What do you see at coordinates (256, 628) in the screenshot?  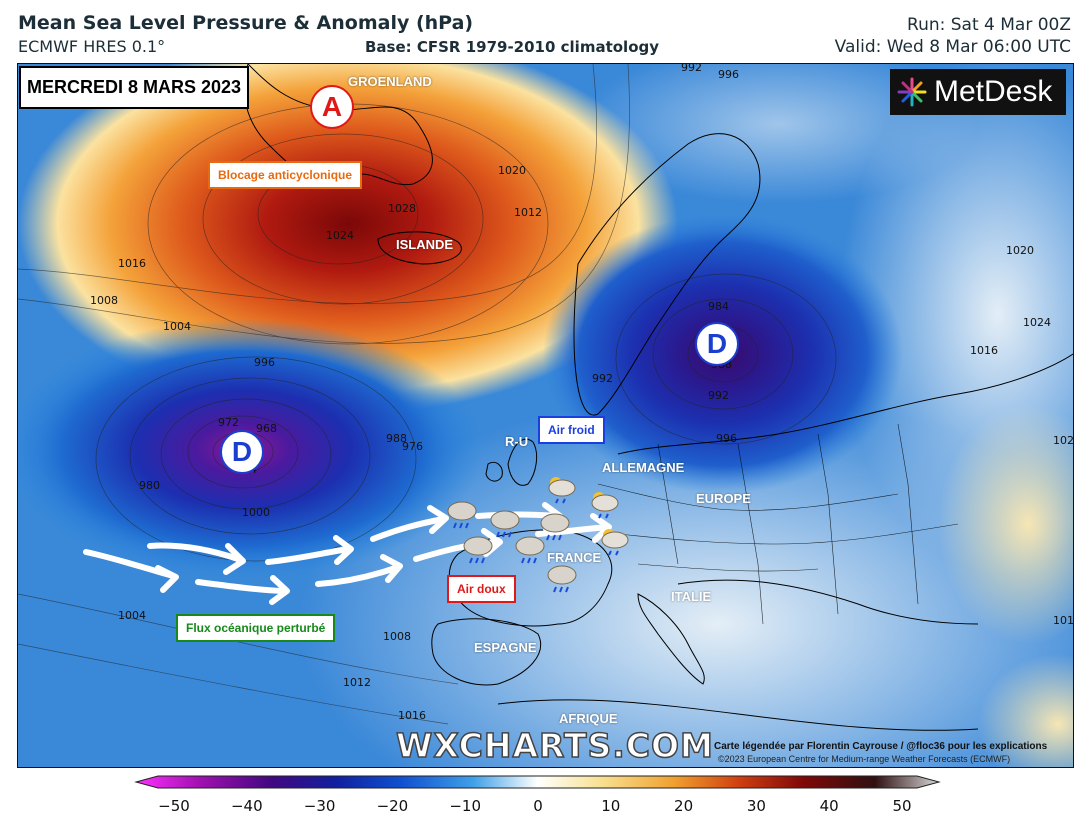 I see `annotation-flux-oceanique: Flux océanique perturbé` at bounding box center [256, 628].